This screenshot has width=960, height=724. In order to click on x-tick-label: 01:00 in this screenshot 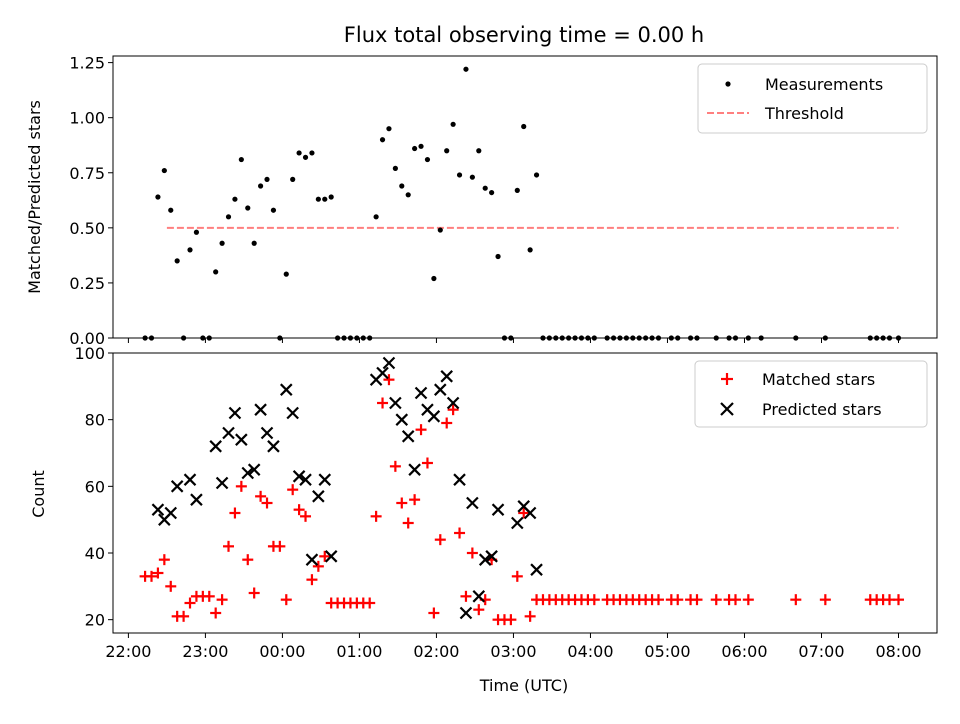, I will do `click(359, 651)`.